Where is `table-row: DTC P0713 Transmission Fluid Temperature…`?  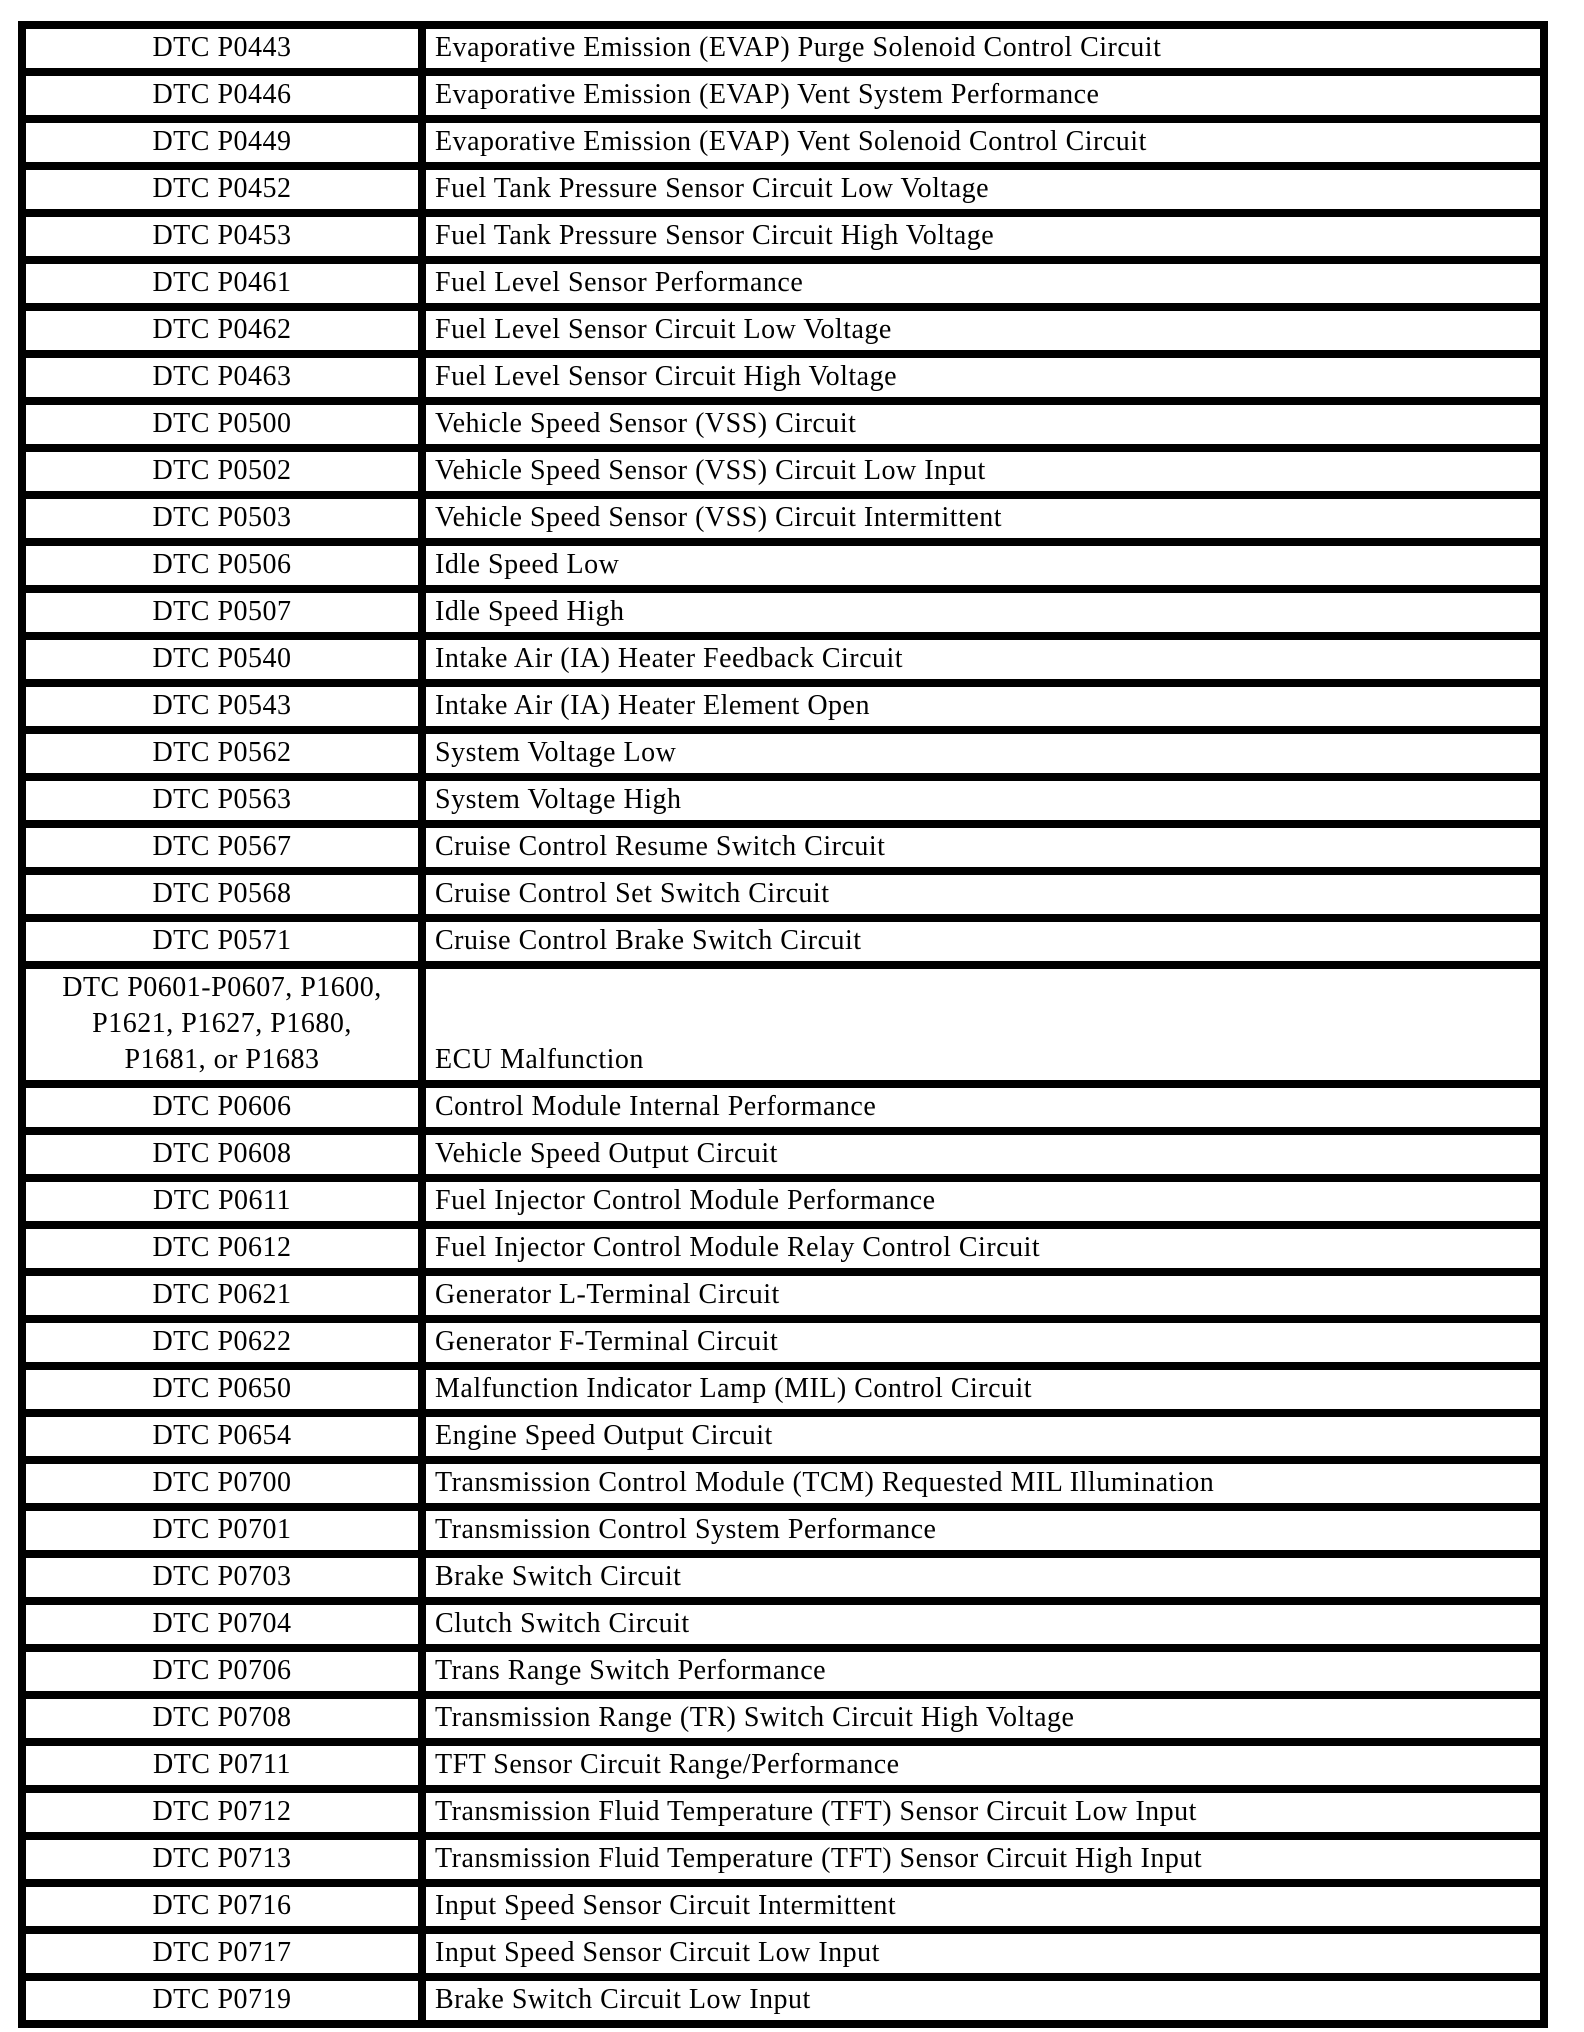 table-row: DTC P0713 Transmission Fluid Temperature… is located at coordinates (783, 1859).